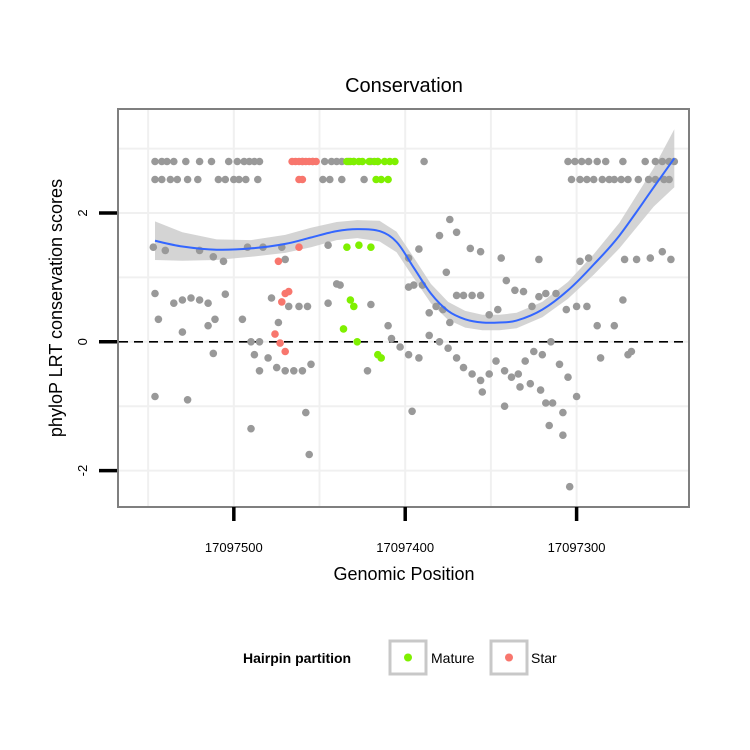 The height and width of the screenshot is (750, 750). I want to click on x-axis-title: Genomic Position, so click(403, 574).